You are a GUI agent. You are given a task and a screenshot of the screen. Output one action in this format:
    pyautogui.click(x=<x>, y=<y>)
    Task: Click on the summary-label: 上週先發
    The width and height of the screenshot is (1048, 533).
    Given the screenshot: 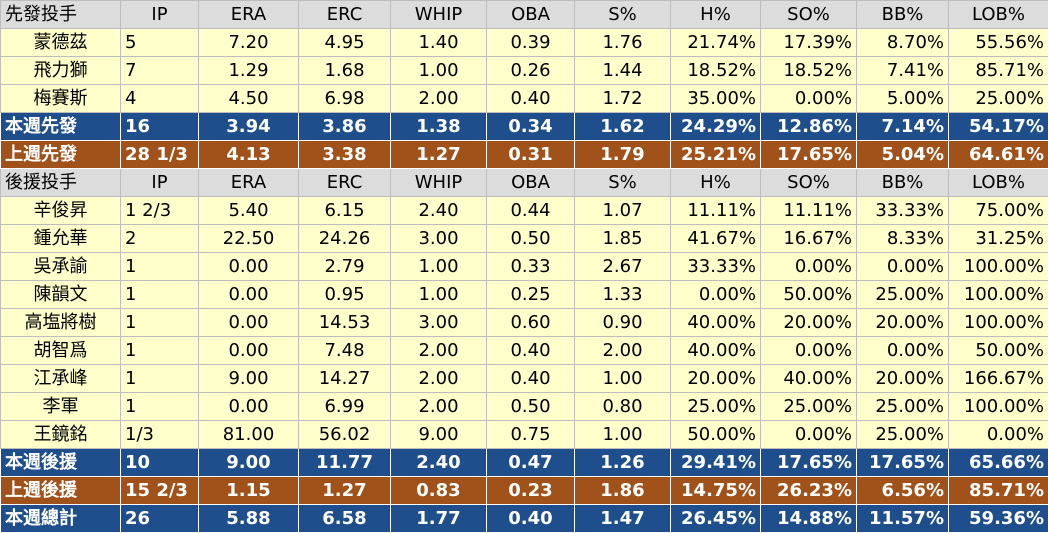 What is the action you would take?
    pyautogui.click(x=61, y=155)
    